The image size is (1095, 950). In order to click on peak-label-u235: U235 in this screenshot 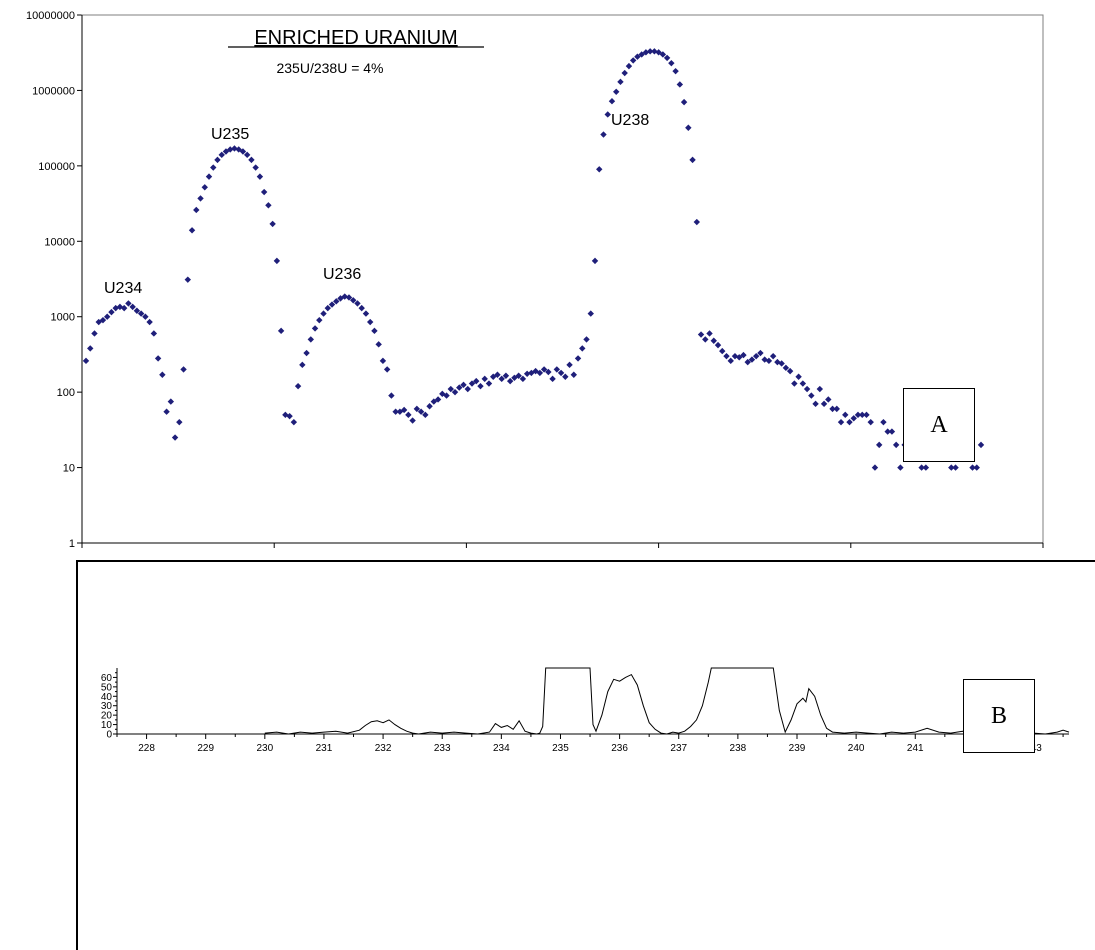, I will do `click(230, 134)`.